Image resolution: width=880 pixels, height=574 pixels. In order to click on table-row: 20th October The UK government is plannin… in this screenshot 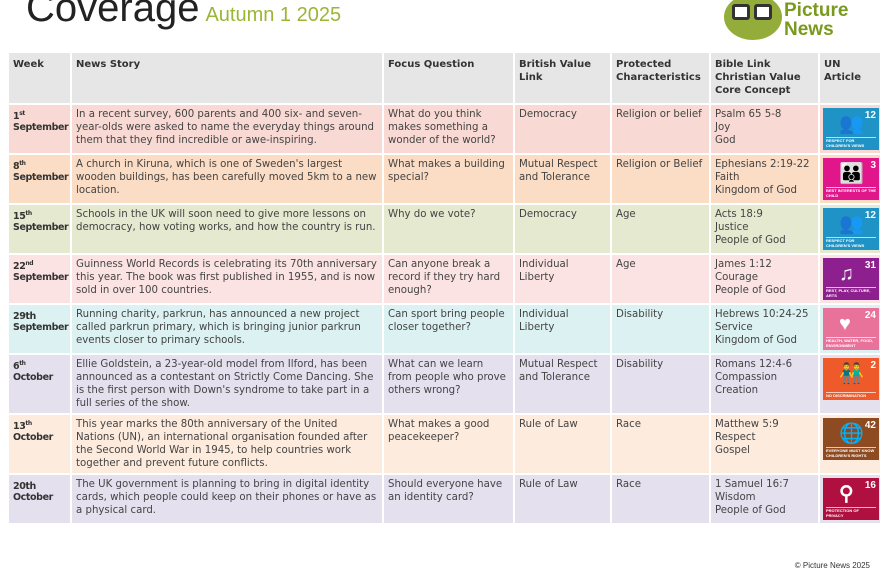, I will do `click(444, 499)`.